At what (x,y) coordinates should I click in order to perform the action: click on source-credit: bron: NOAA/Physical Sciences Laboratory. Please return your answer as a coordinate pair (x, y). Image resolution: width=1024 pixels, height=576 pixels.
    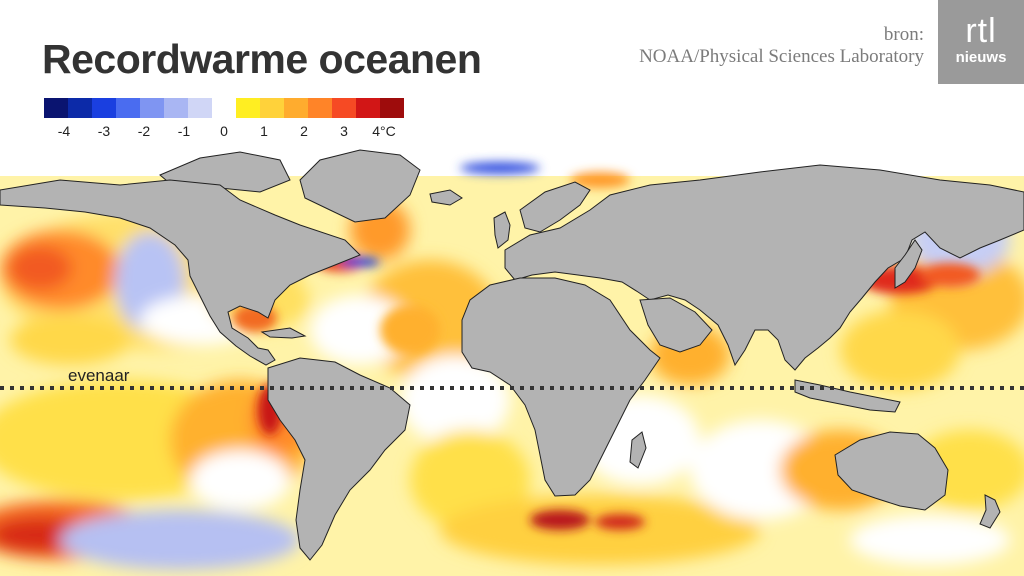
    Looking at the image, I should click on (781, 46).